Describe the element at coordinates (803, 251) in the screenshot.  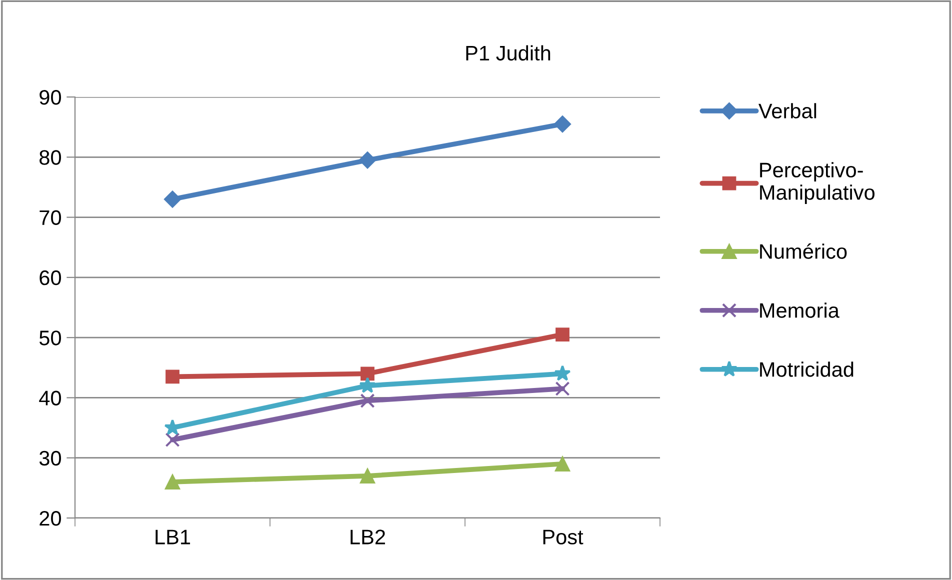
I see `legend-label: Numérico` at that location.